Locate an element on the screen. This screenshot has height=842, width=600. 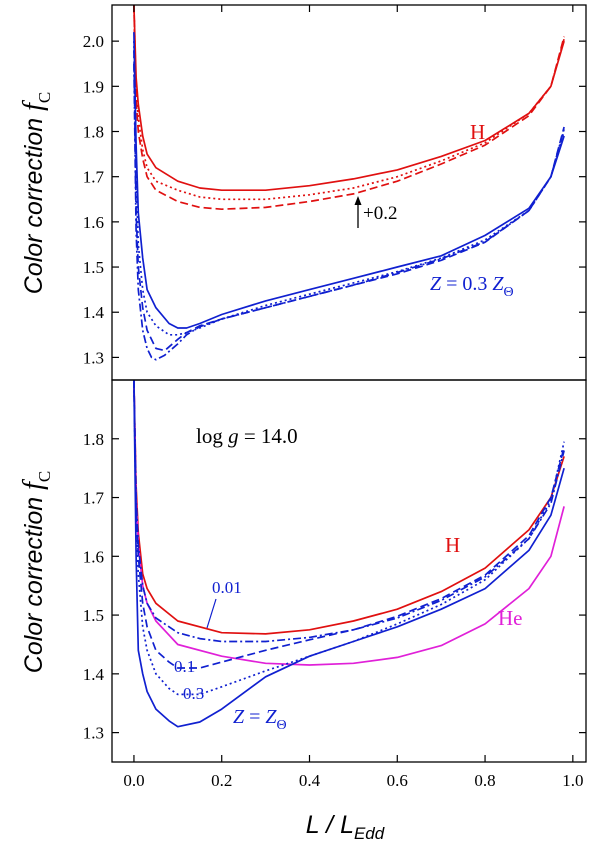
top-z-label: Z = 0.3 ZΘ is located at coordinates (472, 286).